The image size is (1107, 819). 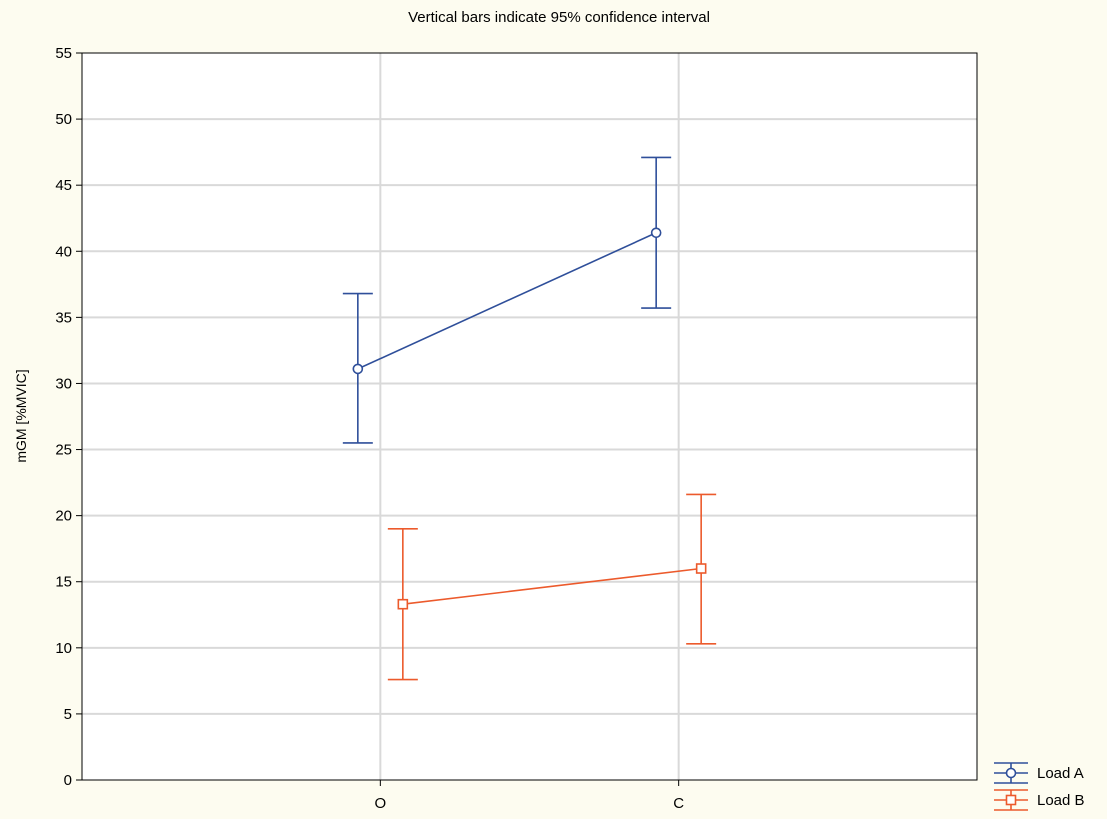 What do you see at coordinates (21, 415) in the screenshot?
I see `y-axis-label: mGM [%MVIC]` at bounding box center [21, 415].